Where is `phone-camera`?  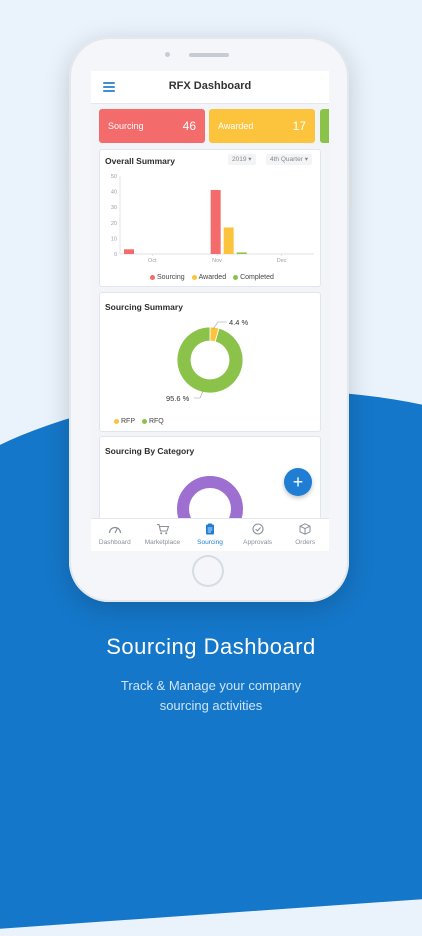 phone-camera is located at coordinates (167, 54).